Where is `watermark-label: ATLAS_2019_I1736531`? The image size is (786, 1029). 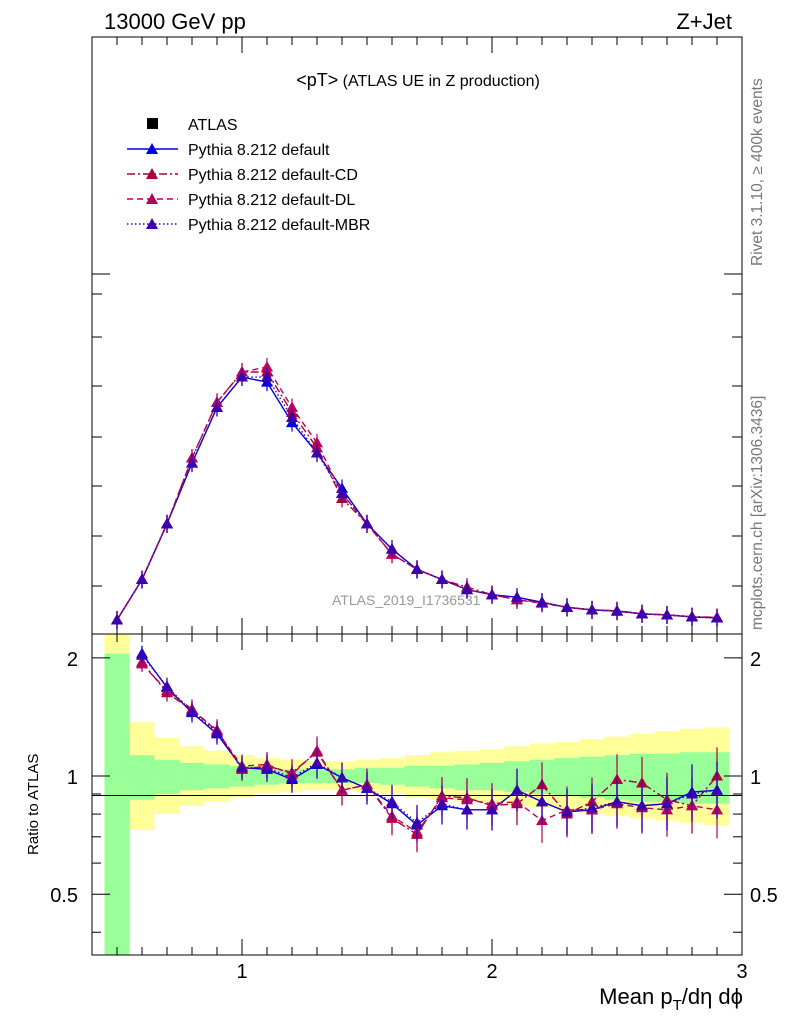 watermark-label: ATLAS_2019_I1736531 is located at coordinates (406, 600).